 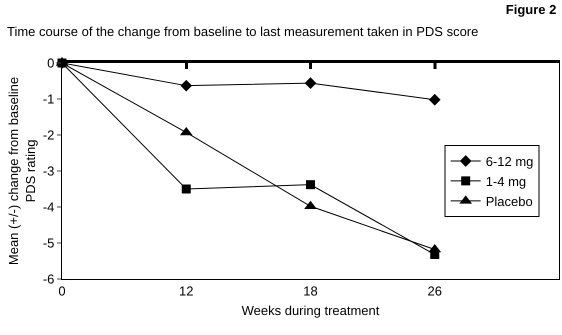 What do you see at coordinates (48, 135) in the screenshot?
I see `y-tick-label: -2` at bounding box center [48, 135].